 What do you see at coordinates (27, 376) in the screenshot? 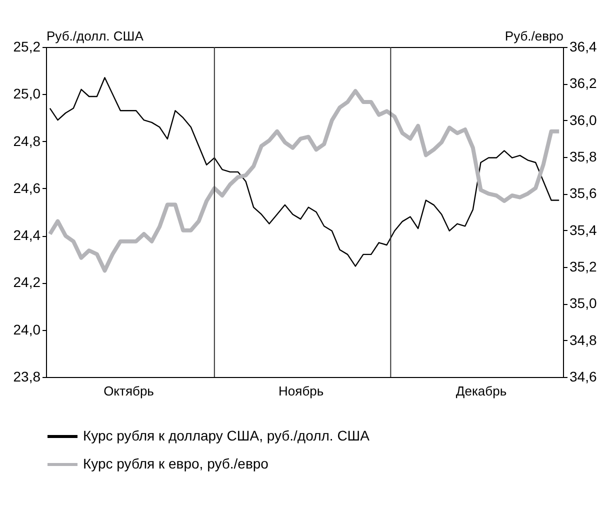
I see `y-tick-label: 23,8` at bounding box center [27, 376].